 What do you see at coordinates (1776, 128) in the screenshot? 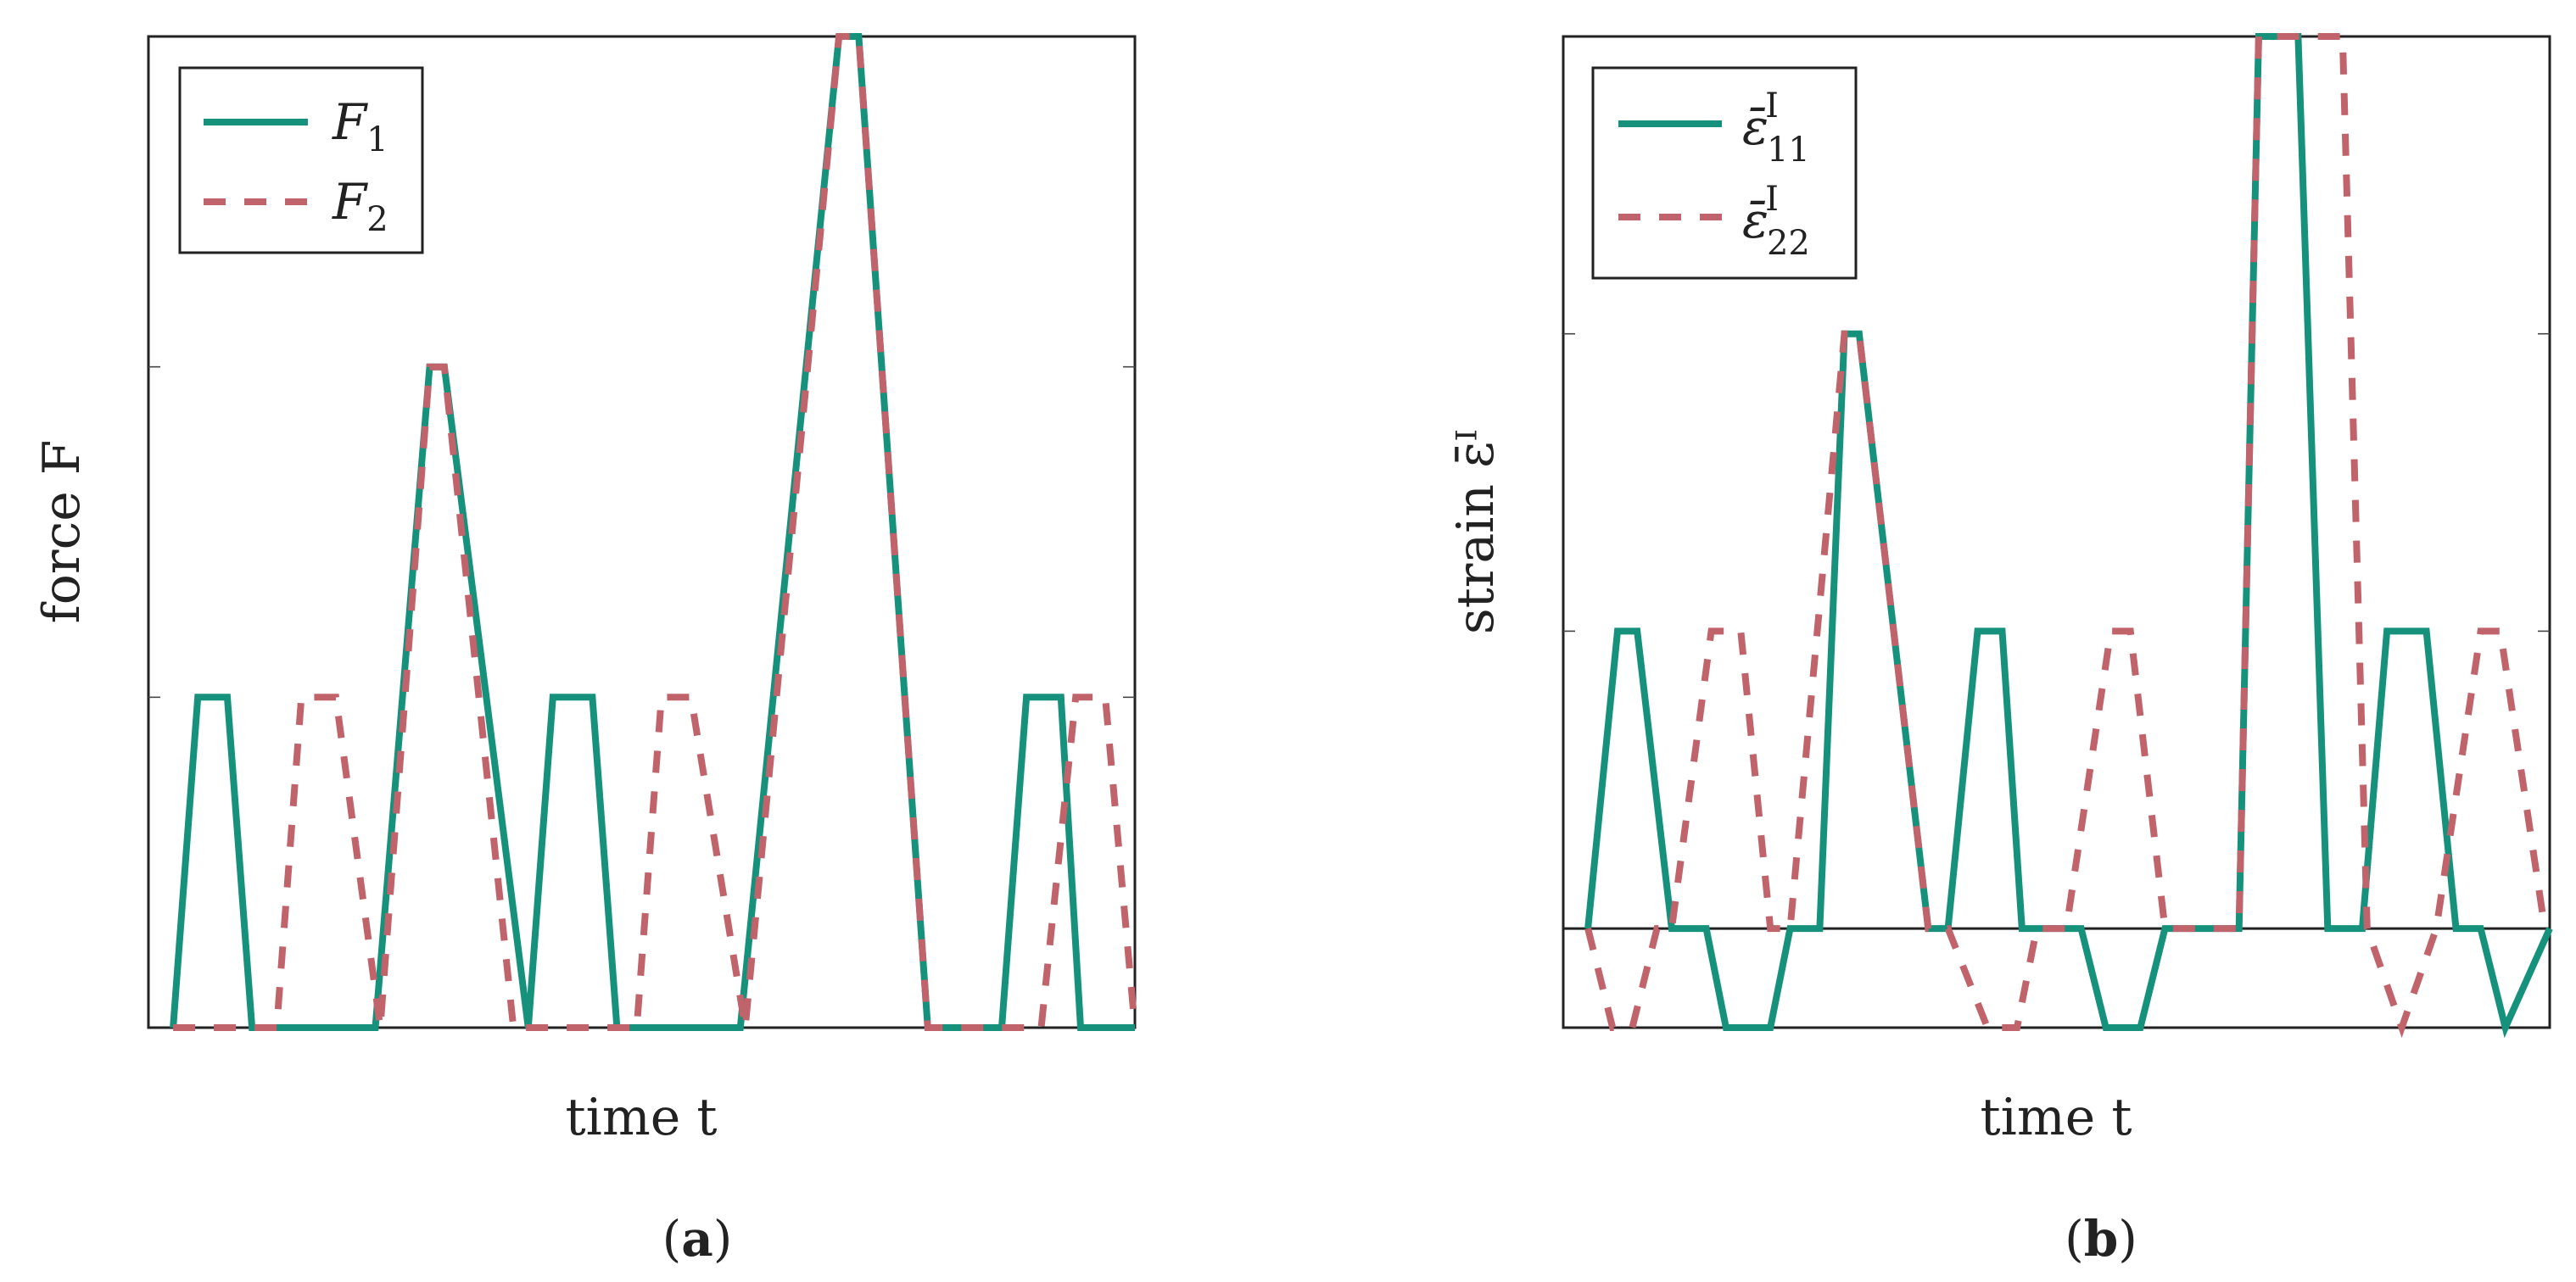
I see `legend-label-1: ε̄I 11` at bounding box center [1776, 128].